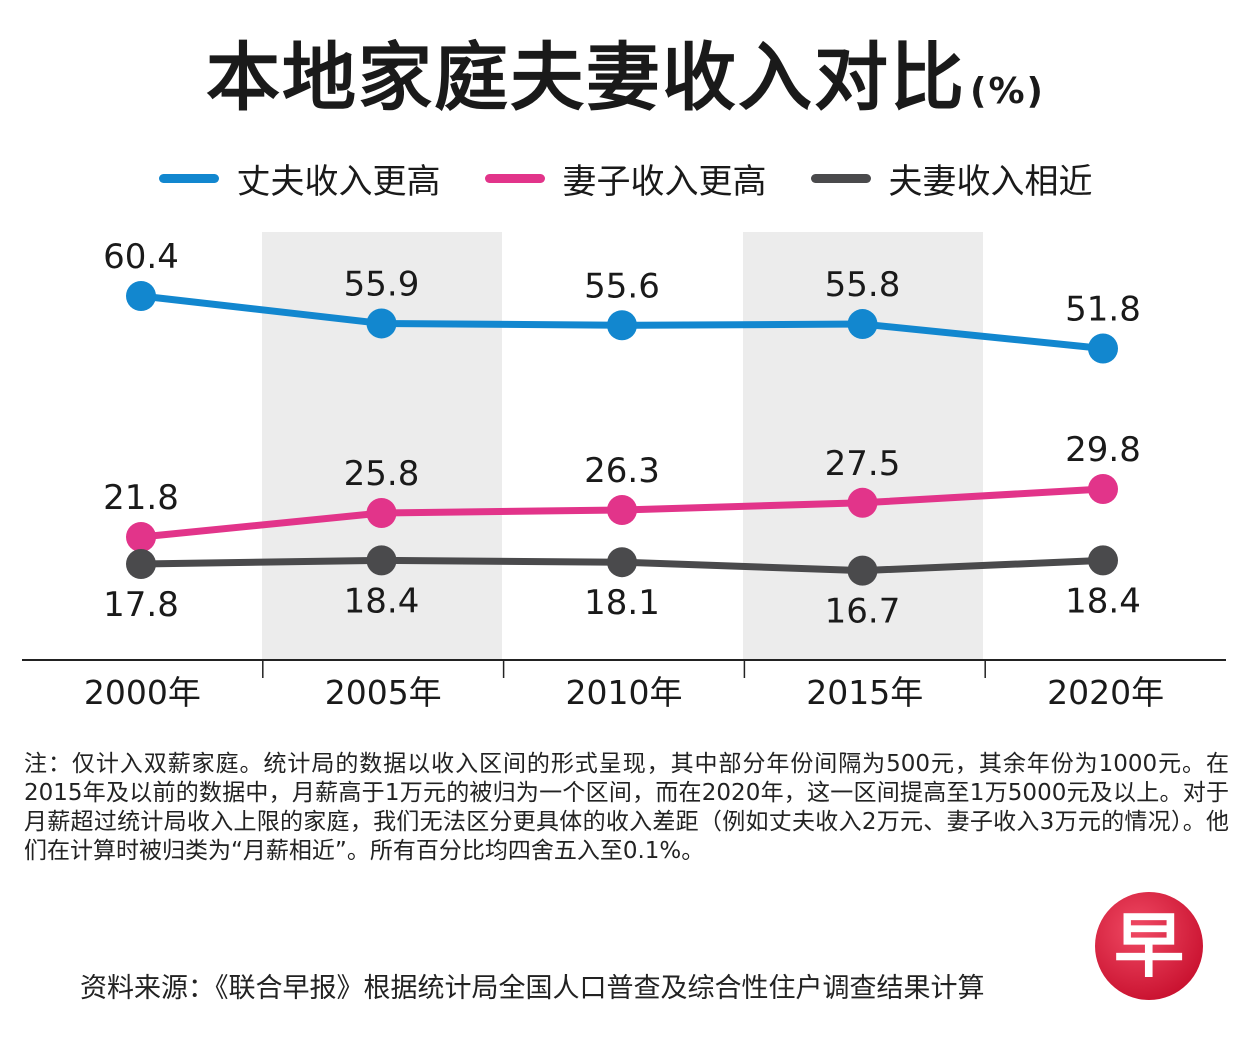 The height and width of the screenshot is (1045, 1251). What do you see at coordinates (142, 692) in the screenshot?
I see `x-tick-label: 2000年` at bounding box center [142, 692].